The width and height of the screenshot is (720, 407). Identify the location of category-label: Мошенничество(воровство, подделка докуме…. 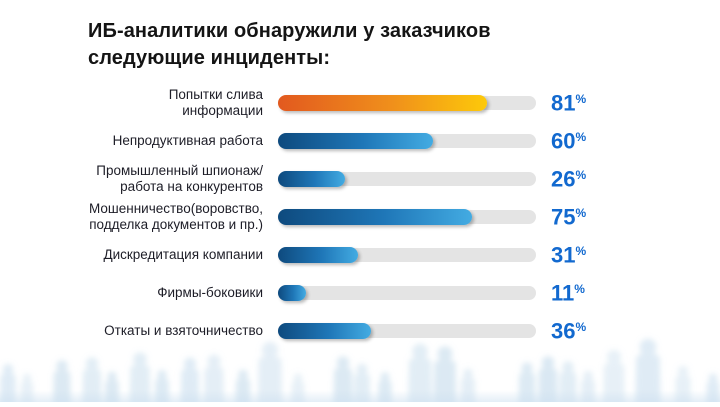
(176, 216).